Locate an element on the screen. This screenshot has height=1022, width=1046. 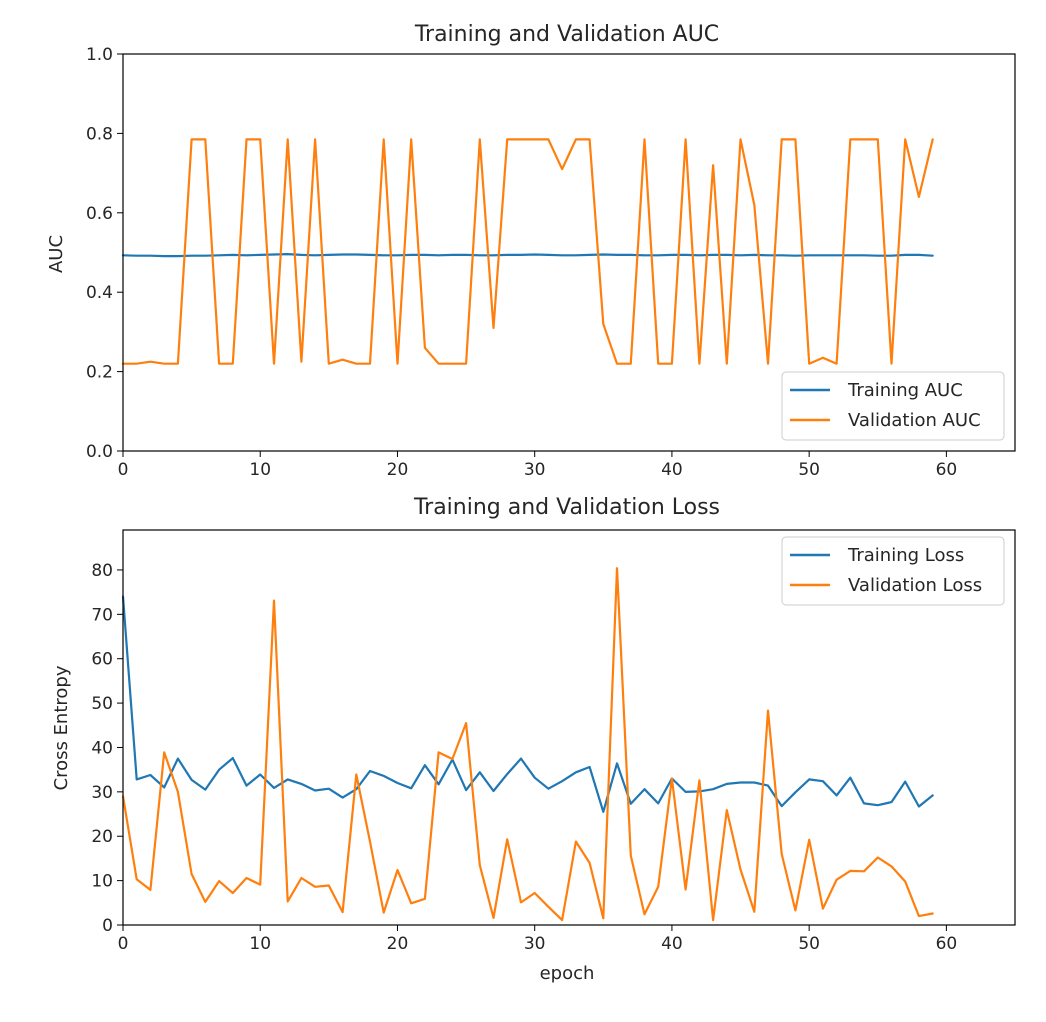
legend: Training Loss Validation Loss is located at coordinates (893, 571).